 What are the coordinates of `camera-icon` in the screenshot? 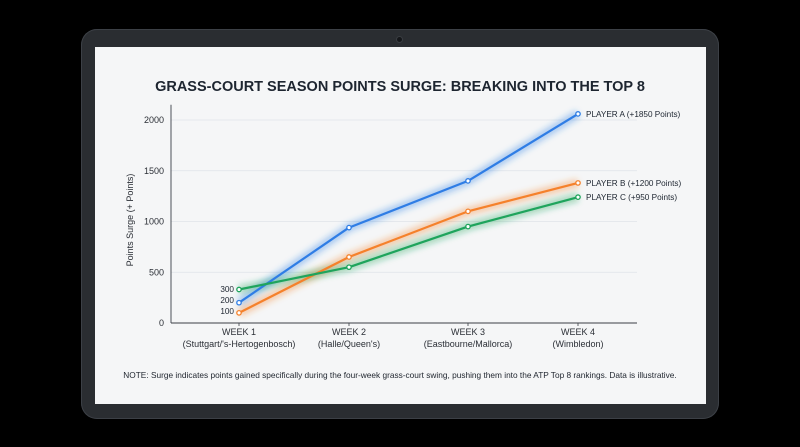 It's located at (399, 39).